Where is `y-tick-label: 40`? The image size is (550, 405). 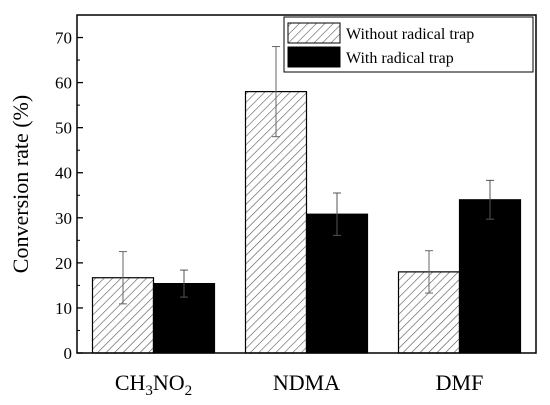 y-tick-label: 40 is located at coordinates (63, 173).